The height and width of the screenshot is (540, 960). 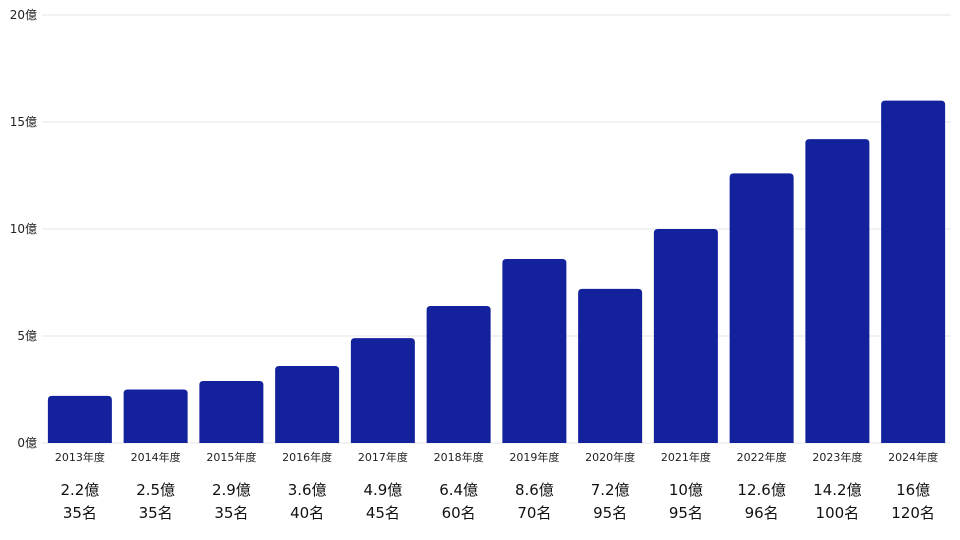 I want to click on revenue-label: 12.6億, so click(x=761, y=490).